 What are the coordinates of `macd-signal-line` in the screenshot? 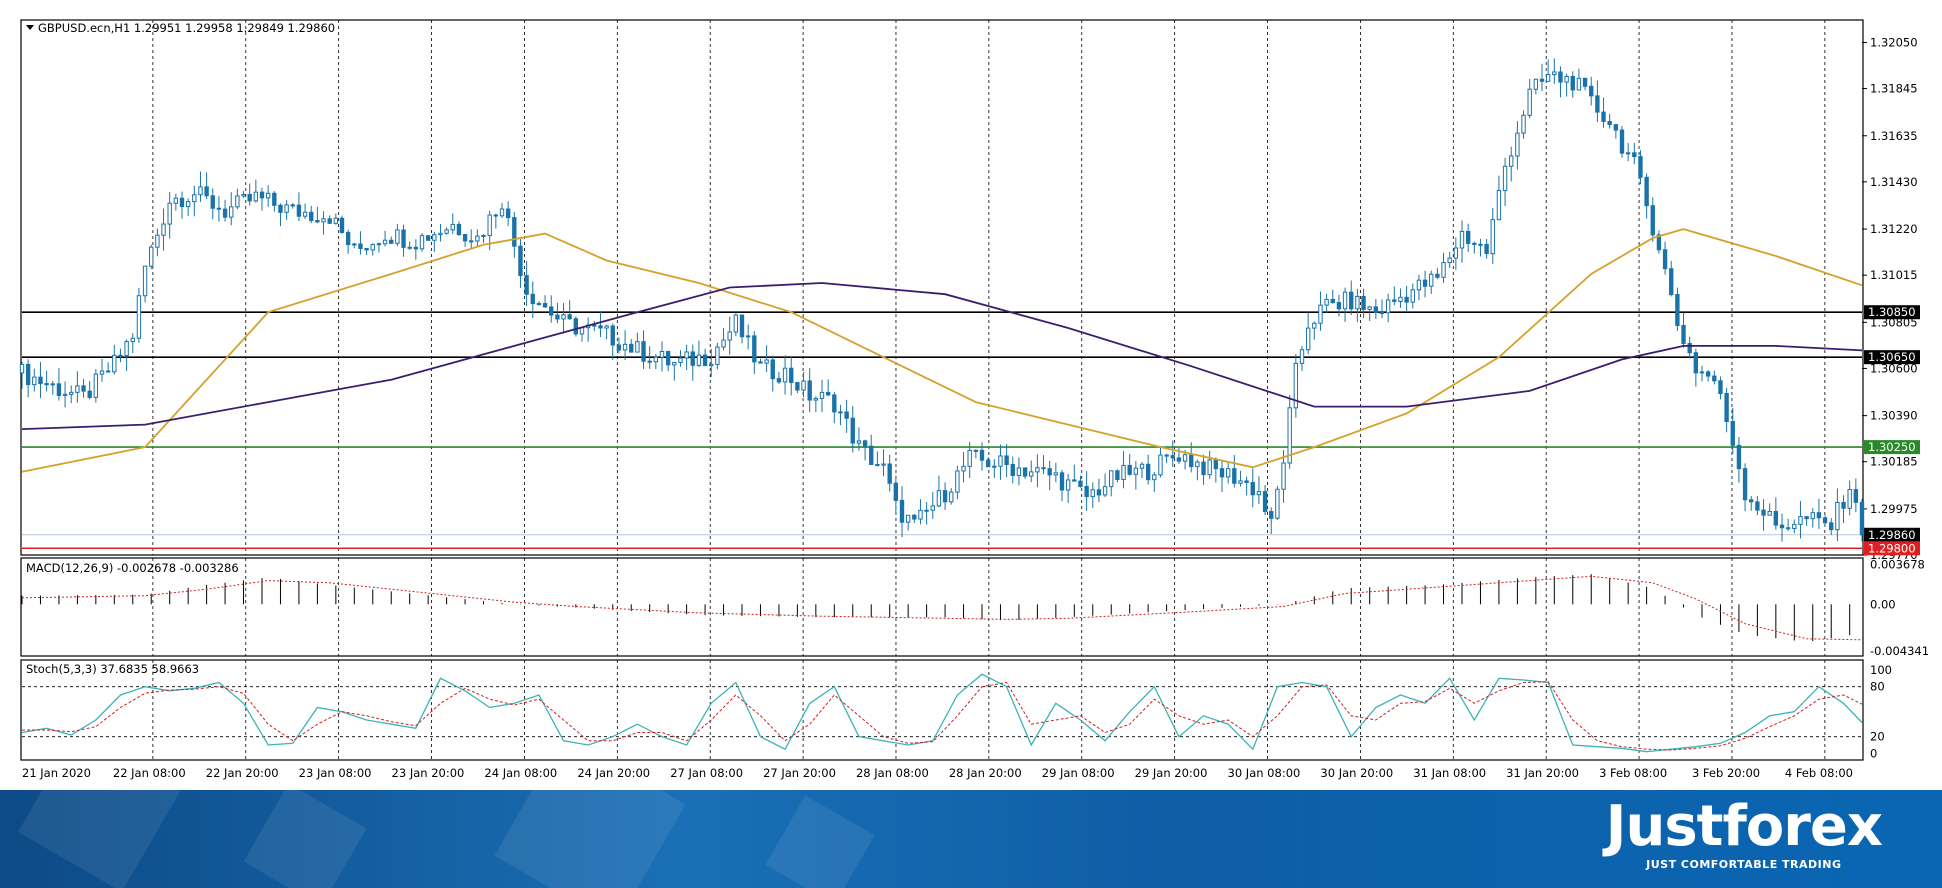 It's located at (942, 608).